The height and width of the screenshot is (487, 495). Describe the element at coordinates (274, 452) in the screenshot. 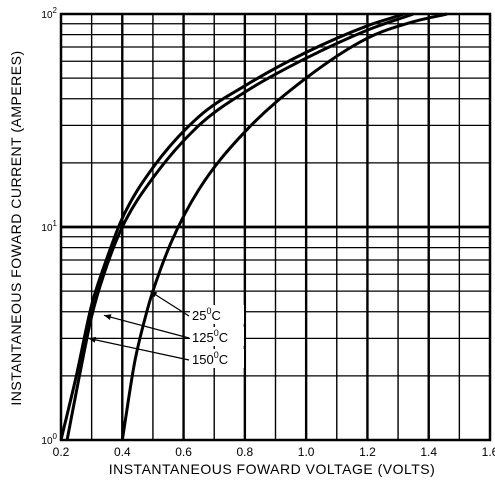

I see `x-tick-labels: 0.2 0.4 0.6 0.8 1.0 1.2 1.4 1.6` at that location.